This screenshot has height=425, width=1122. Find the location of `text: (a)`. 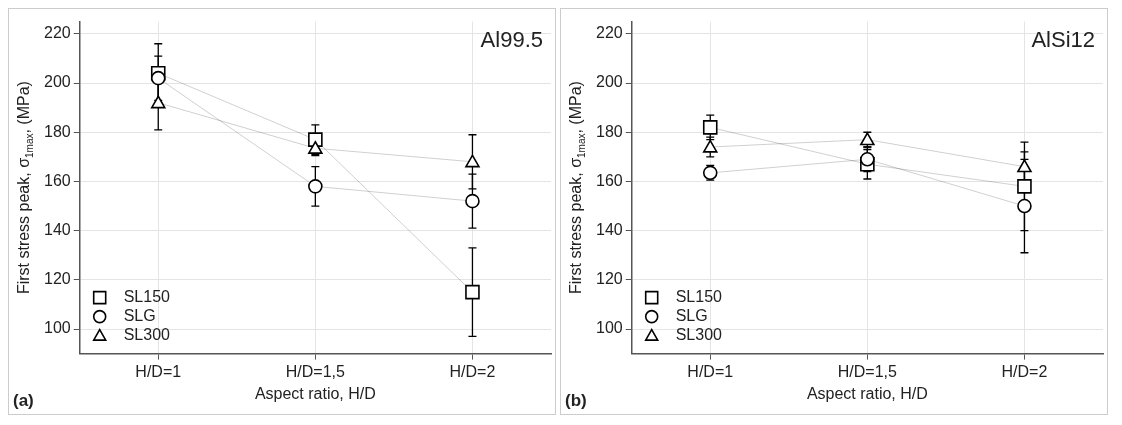

text: (a) is located at coordinates (23, 401).